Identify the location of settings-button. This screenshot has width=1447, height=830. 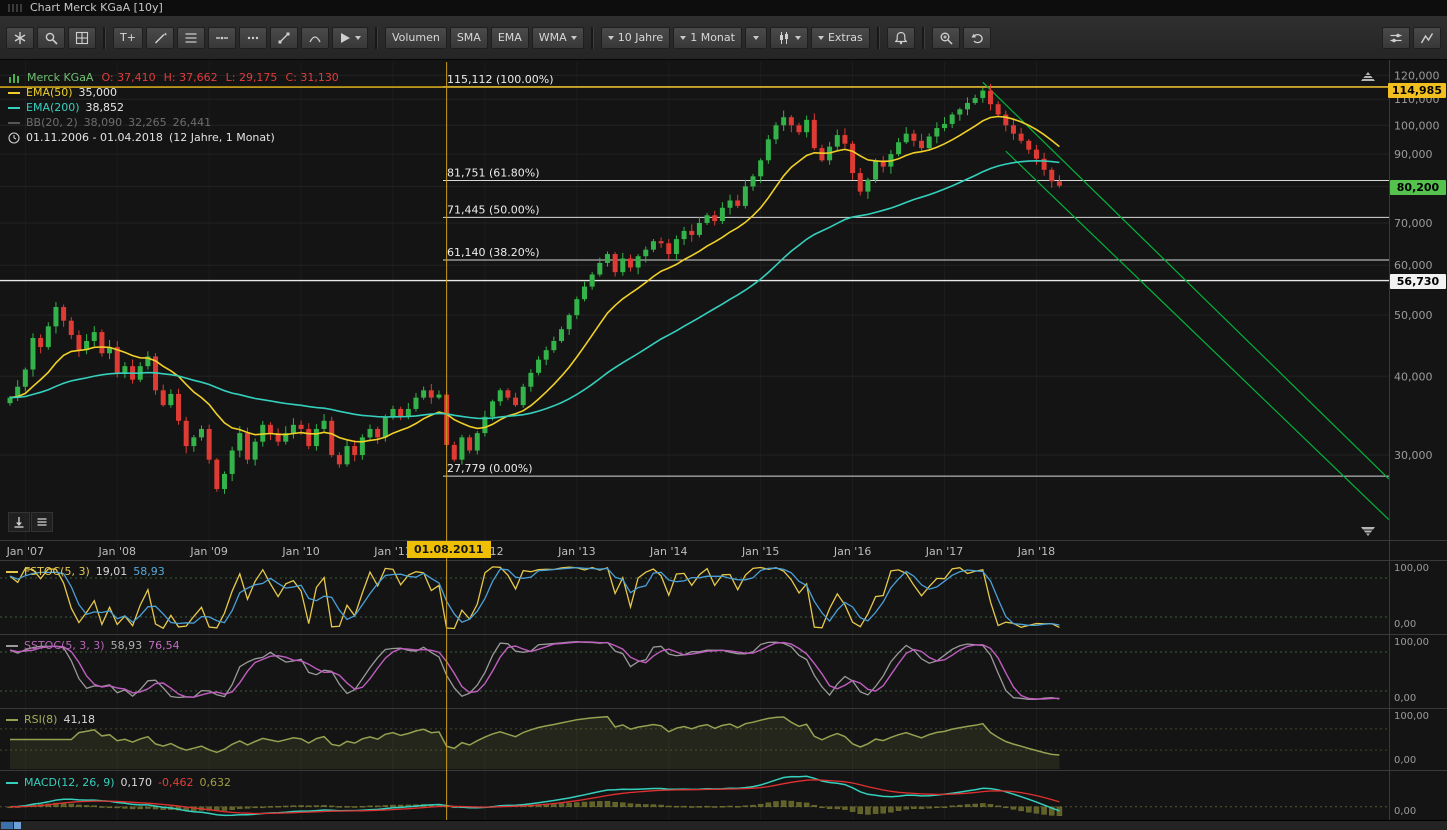
(20, 37).